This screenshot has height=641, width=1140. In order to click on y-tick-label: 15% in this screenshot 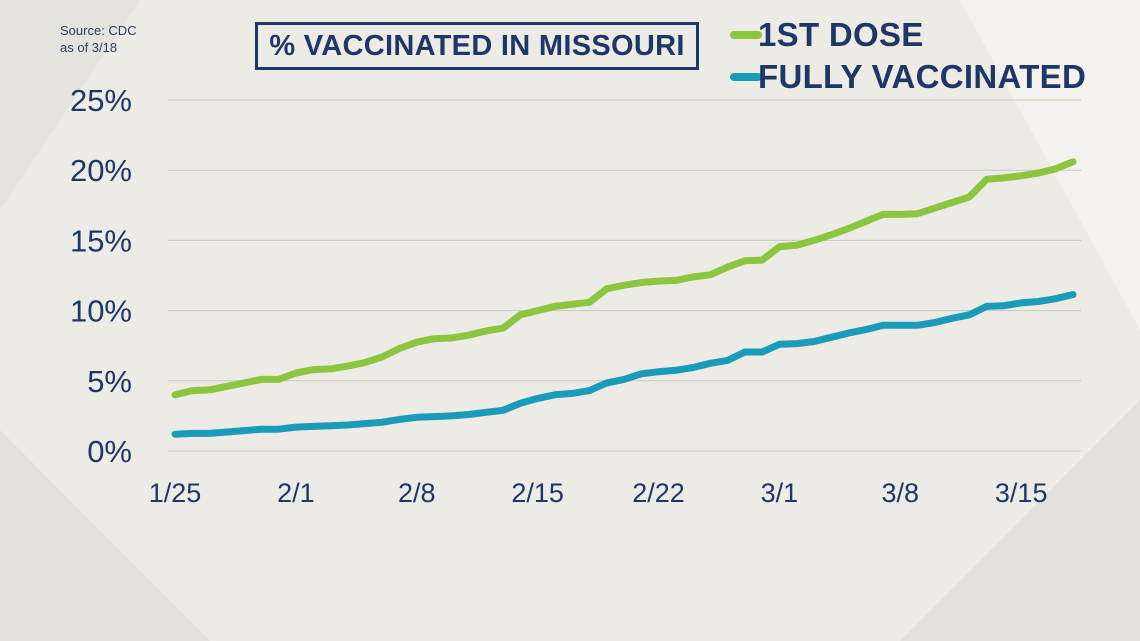, I will do `click(101, 240)`.